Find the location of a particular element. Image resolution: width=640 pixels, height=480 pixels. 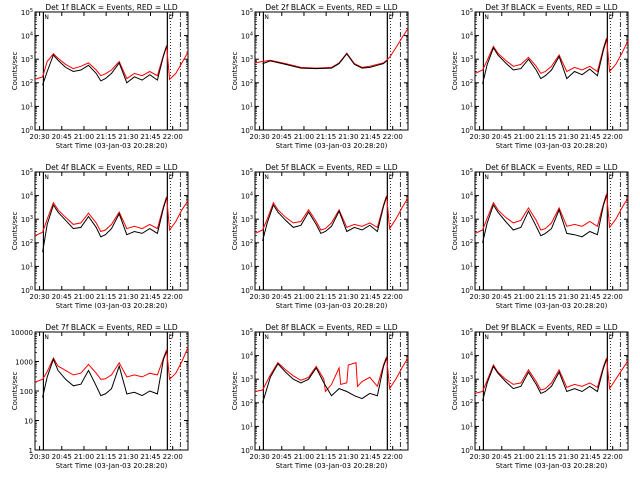

x-tick-label: 21:15 is located at coordinates (326, 457).